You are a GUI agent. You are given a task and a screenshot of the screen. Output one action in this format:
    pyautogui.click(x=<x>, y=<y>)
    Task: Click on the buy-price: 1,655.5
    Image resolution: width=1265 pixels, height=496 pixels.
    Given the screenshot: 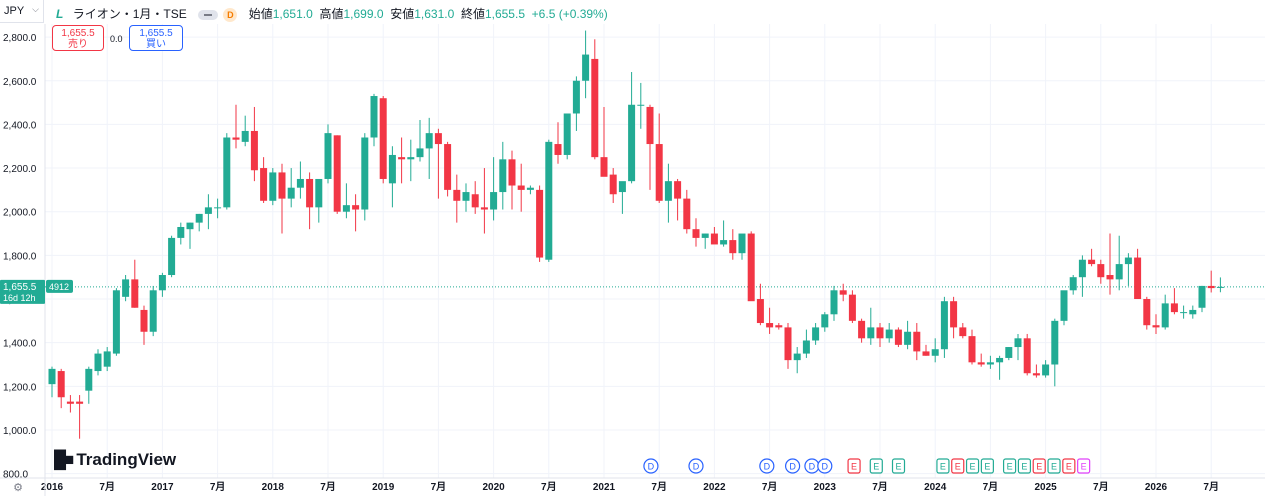 What is the action you would take?
    pyautogui.click(x=156, y=33)
    